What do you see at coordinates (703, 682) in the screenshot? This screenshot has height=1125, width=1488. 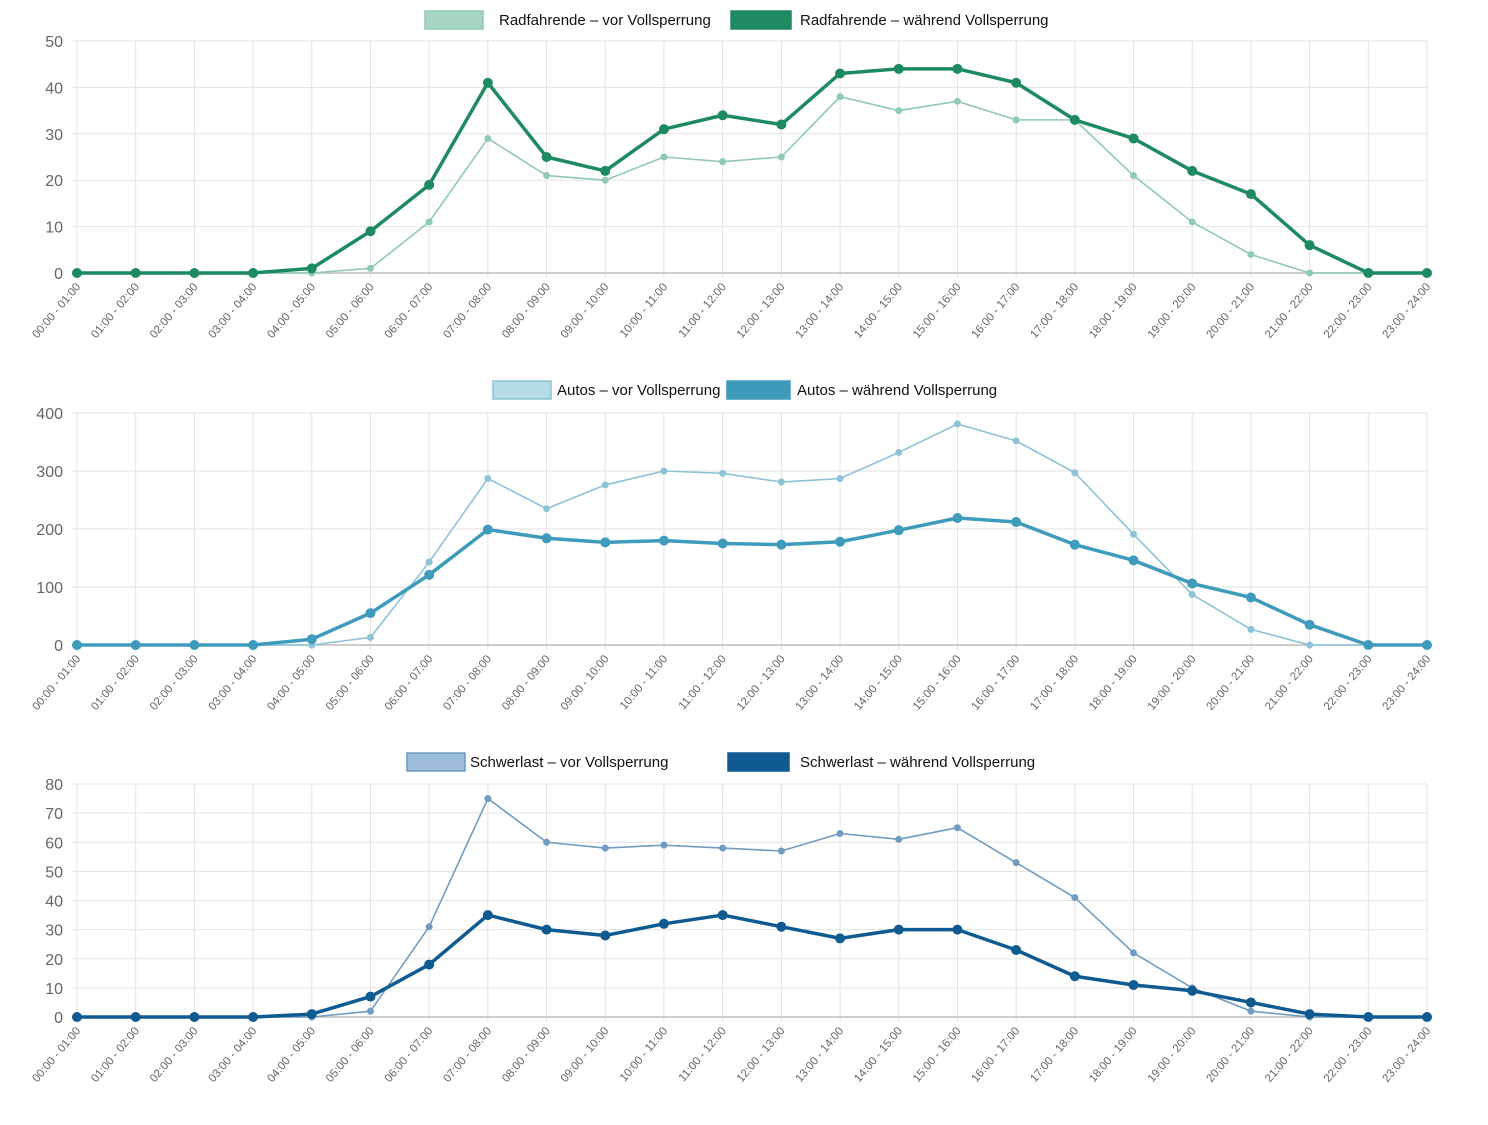 I see `x-tick-label: 11:00 - 12:00` at bounding box center [703, 682].